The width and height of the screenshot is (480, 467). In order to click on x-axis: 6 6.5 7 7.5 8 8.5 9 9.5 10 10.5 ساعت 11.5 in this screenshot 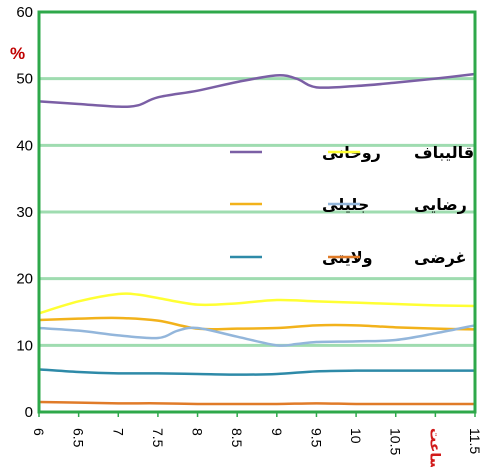, I will do `click(255, 439)`.